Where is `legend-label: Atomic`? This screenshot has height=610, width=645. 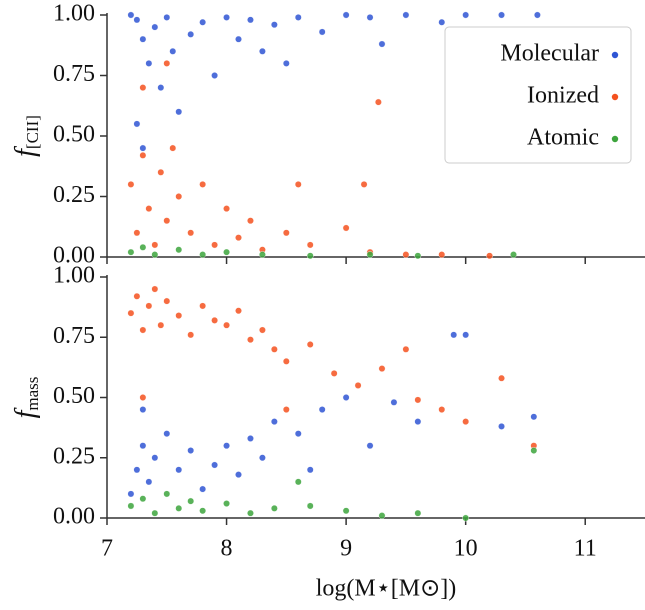
legend-label: Atomic is located at coordinates (563, 138).